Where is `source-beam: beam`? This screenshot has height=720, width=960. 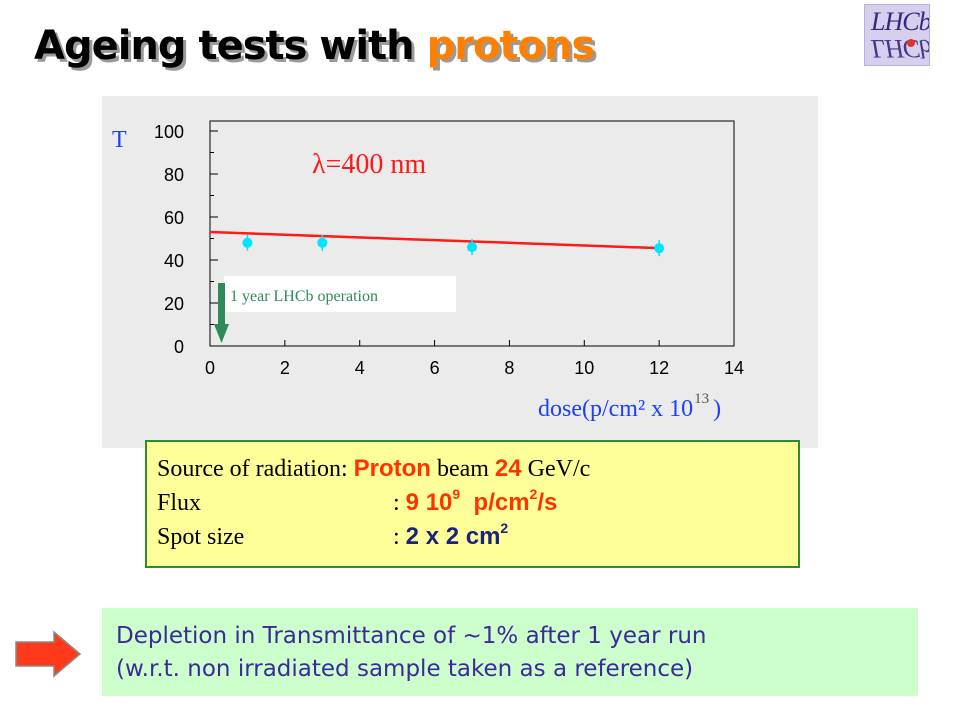 source-beam: beam is located at coordinates (462, 469).